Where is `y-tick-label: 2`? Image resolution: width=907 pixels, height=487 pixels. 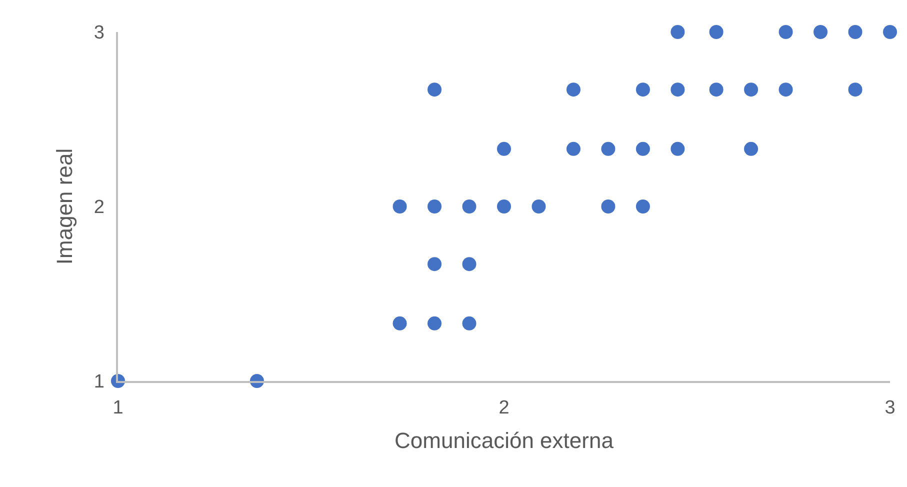 y-tick-label: 2 is located at coordinates (99, 207).